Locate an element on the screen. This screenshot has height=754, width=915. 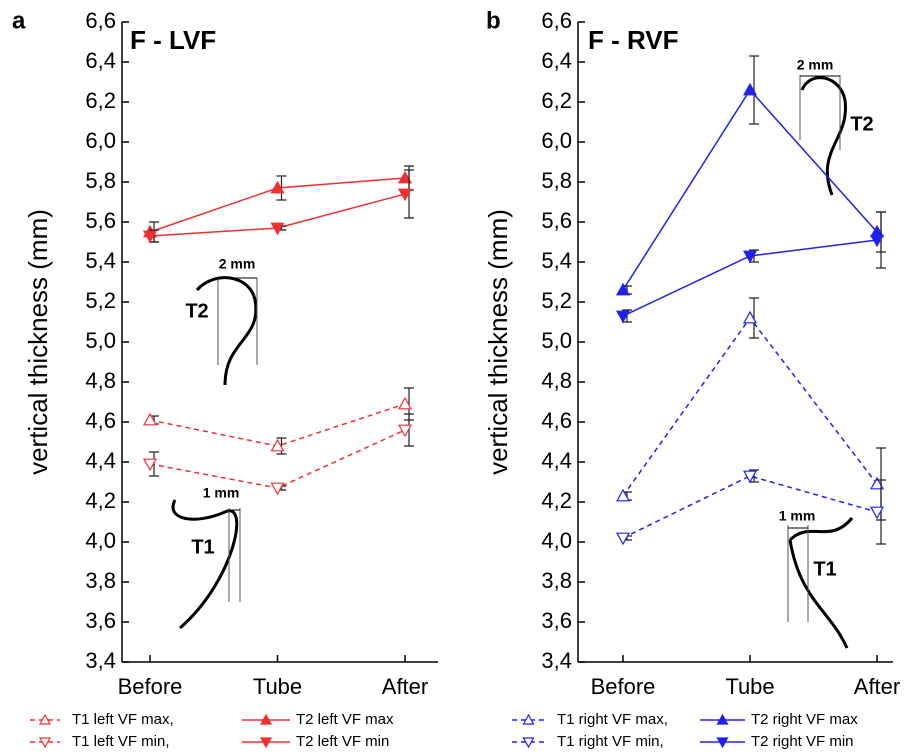
panel-letter: b is located at coordinates (493, 20).